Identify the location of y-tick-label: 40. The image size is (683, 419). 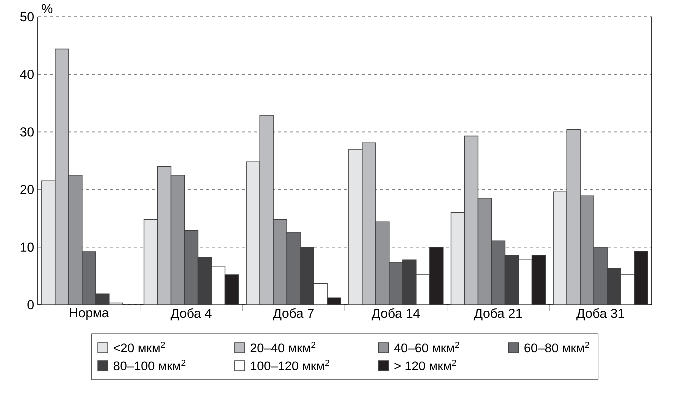
(27, 75).